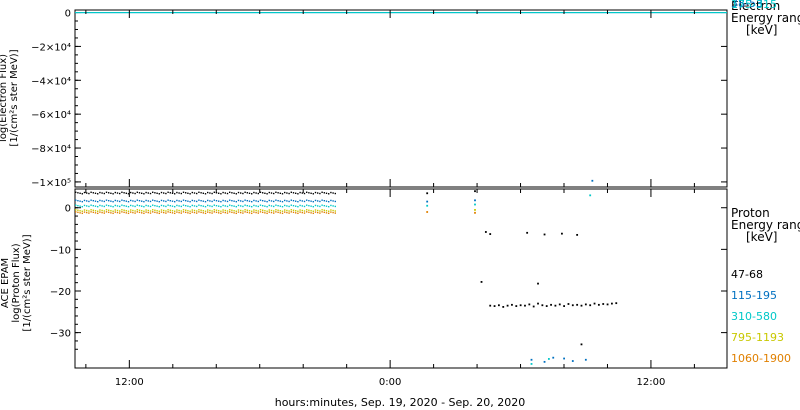 This screenshot has width=800, height=410. What do you see at coordinates (27, 282) in the screenshot?
I see `proton-ylabel-line: [1/(cm²s ster MeV)]` at bounding box center [27, 282].